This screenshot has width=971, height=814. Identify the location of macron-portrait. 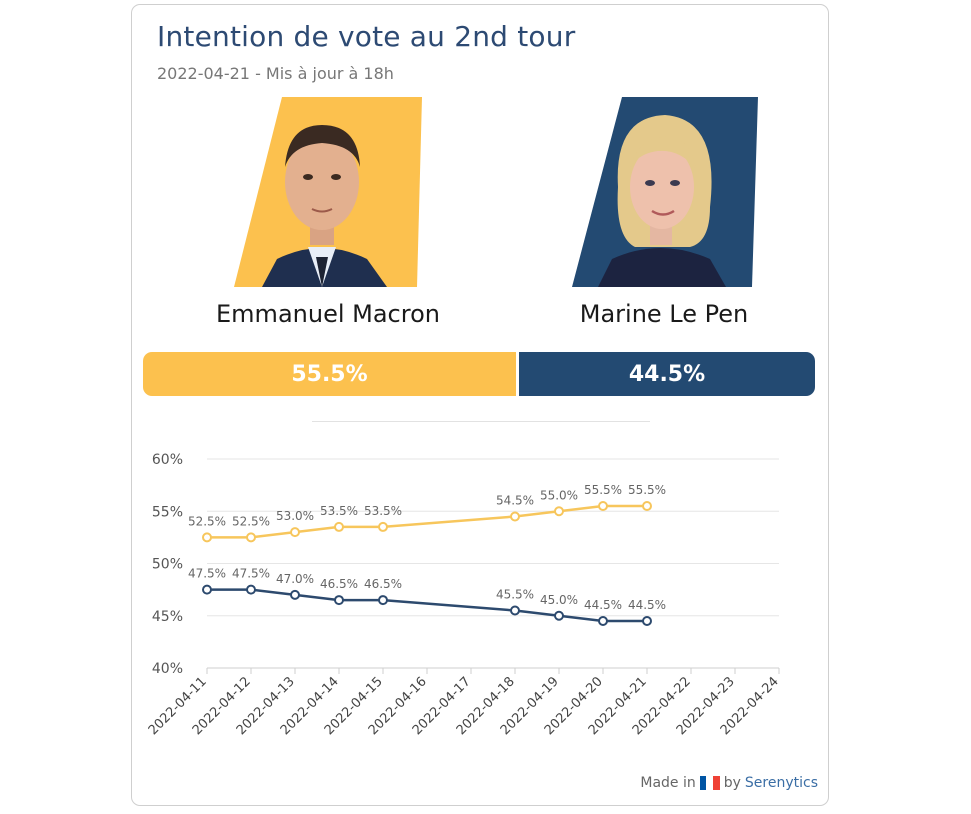
(328, 192).